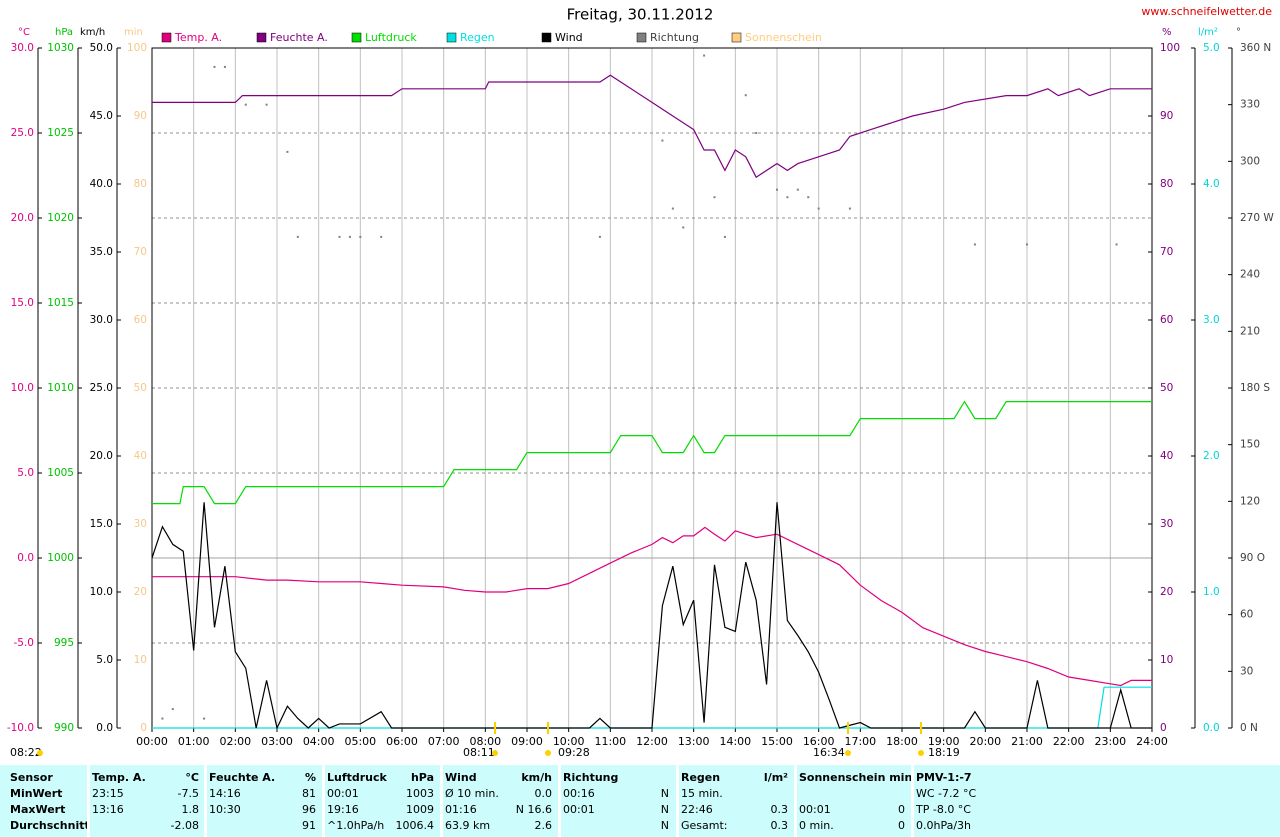  Describe the element at coordinates (356, 825) in the screenshot. I see `stats-cell: ^1.0hPa/h` at that location.